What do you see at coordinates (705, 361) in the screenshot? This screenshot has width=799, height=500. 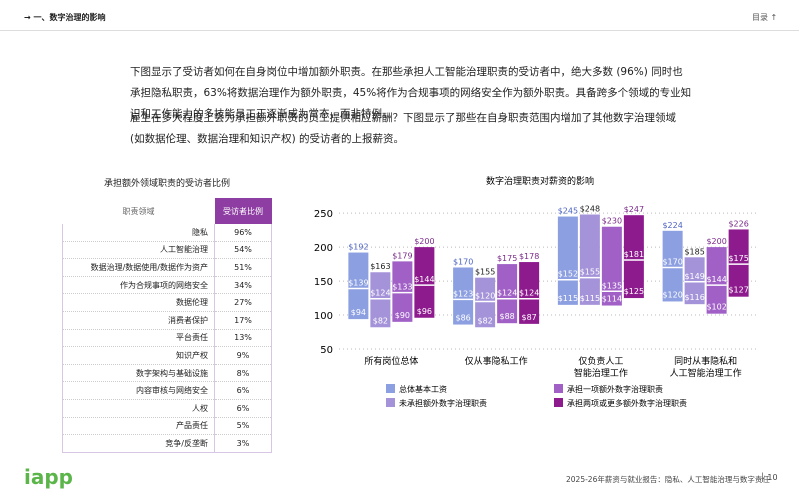 I see `x-tick-label: 同时从事隐私和` at bounding box center [705, 361].